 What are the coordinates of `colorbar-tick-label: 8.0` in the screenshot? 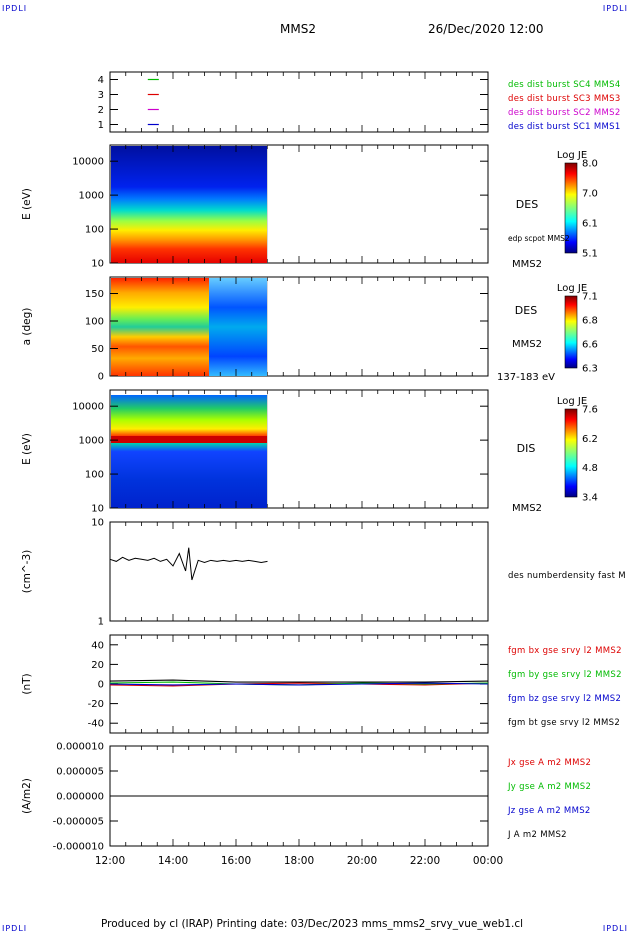 It's located at (590, 164).